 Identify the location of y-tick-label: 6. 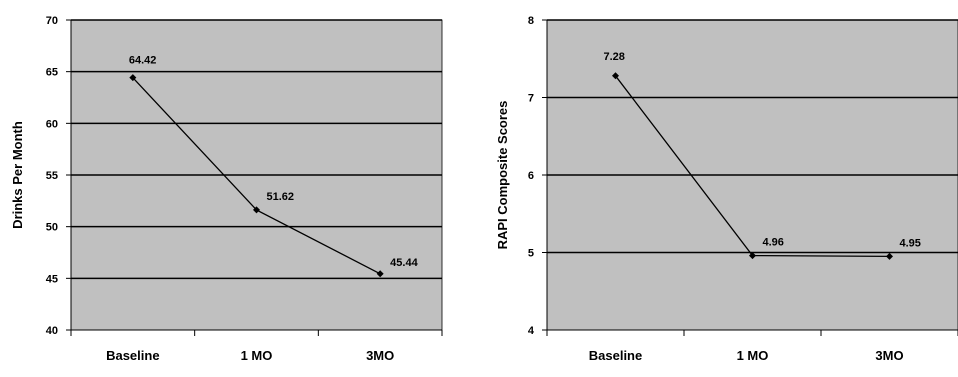
(531, 176).